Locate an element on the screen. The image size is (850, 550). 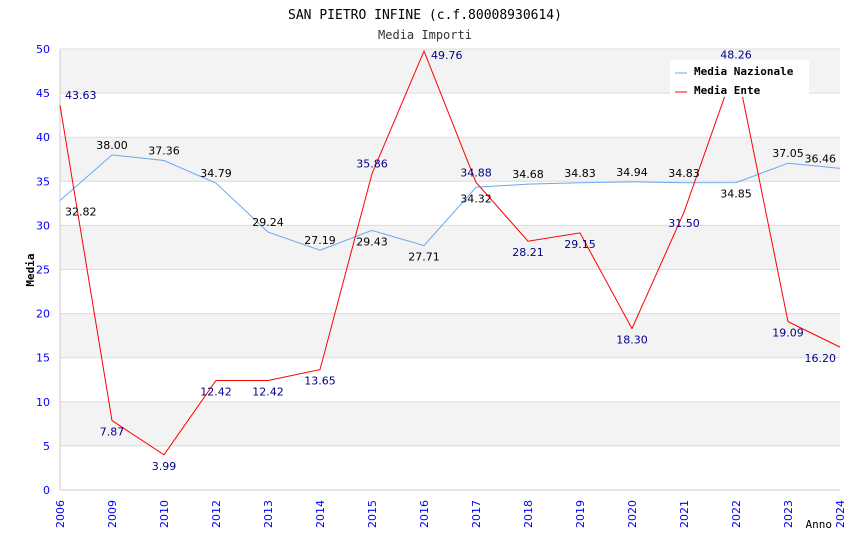
x-tick-label: 2022 is located at coordinates (736, 514).